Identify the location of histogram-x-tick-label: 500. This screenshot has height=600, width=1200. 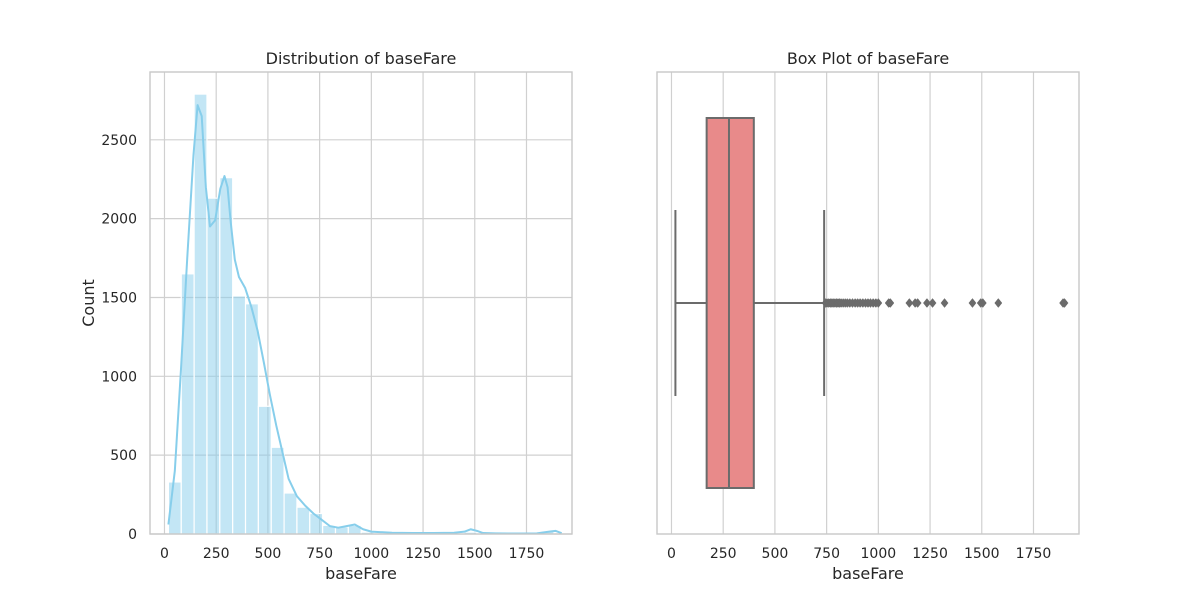
(268, 554).